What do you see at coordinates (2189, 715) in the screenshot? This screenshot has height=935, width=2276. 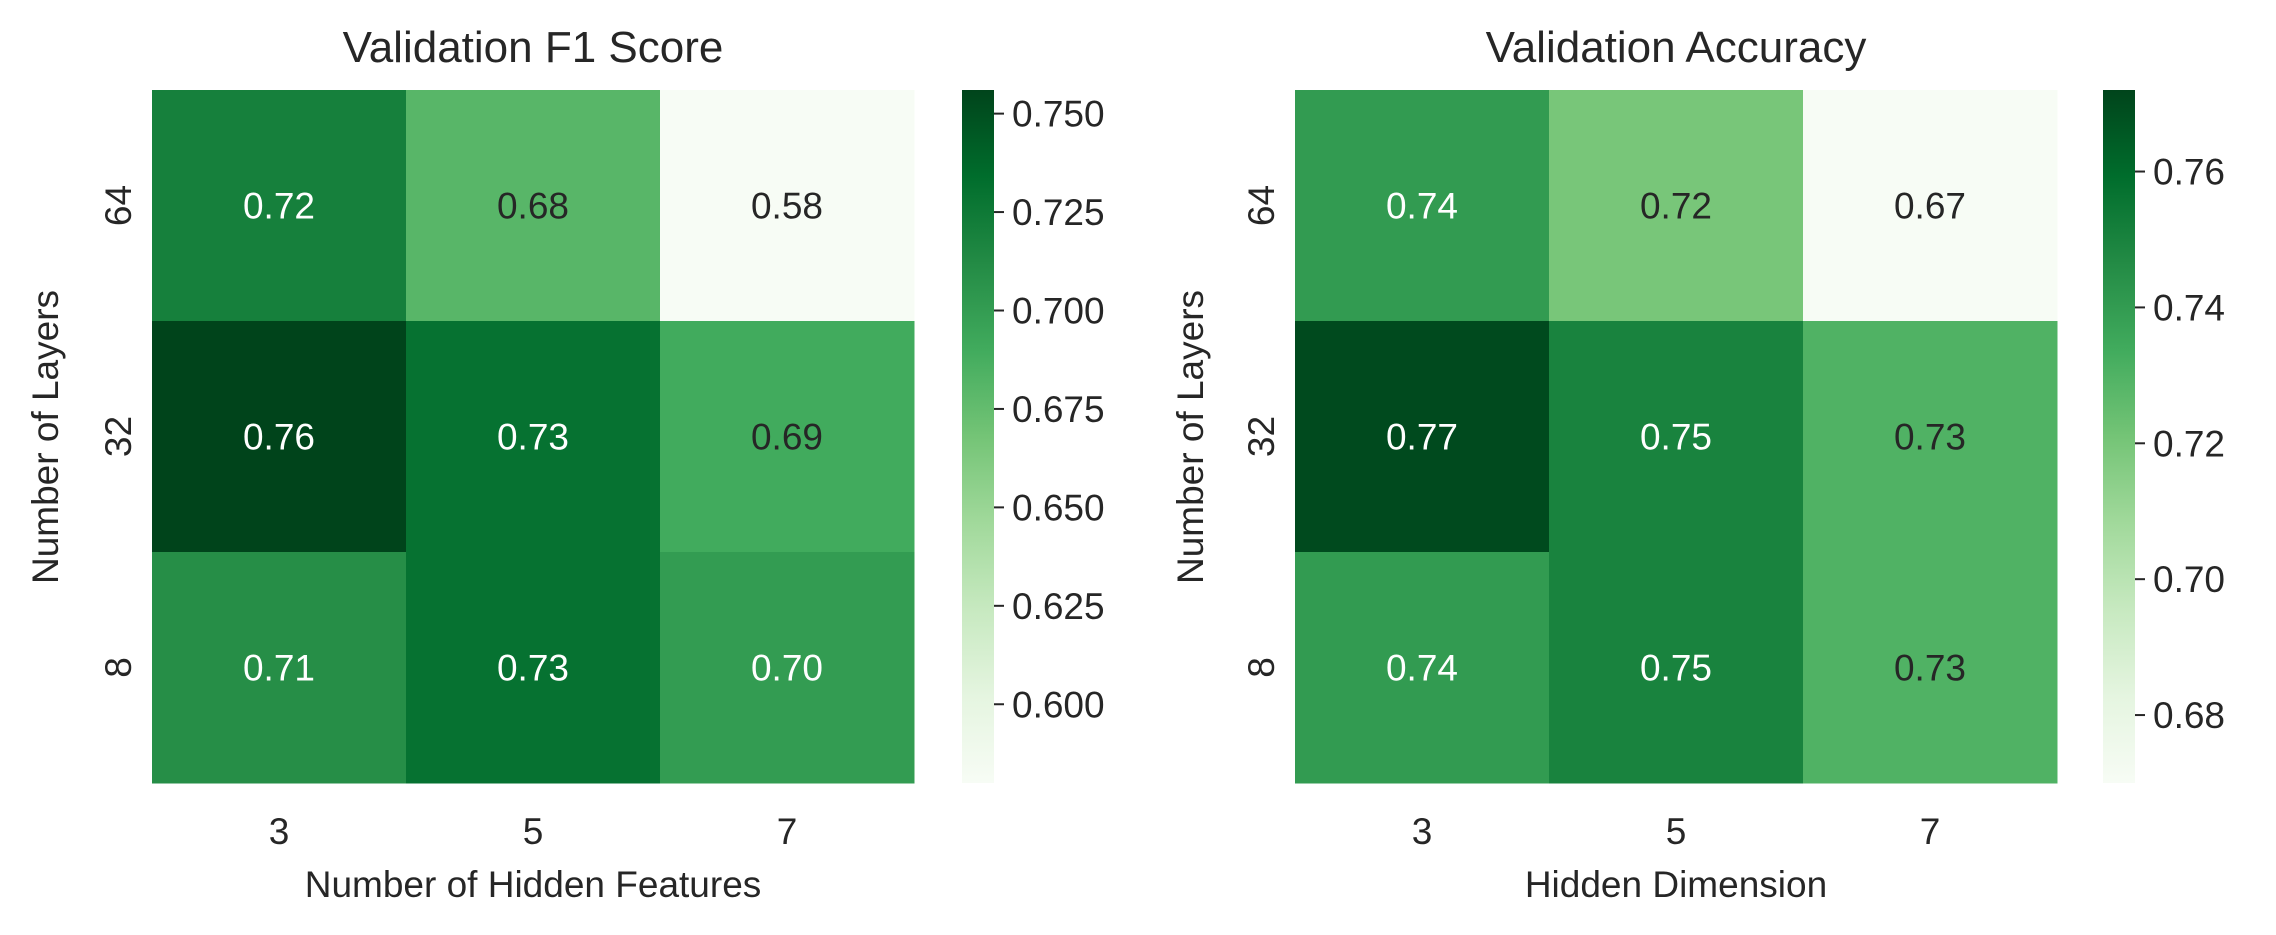 I see `colorbar-tick-label: 0.68` at bounding box center [2189, 715].